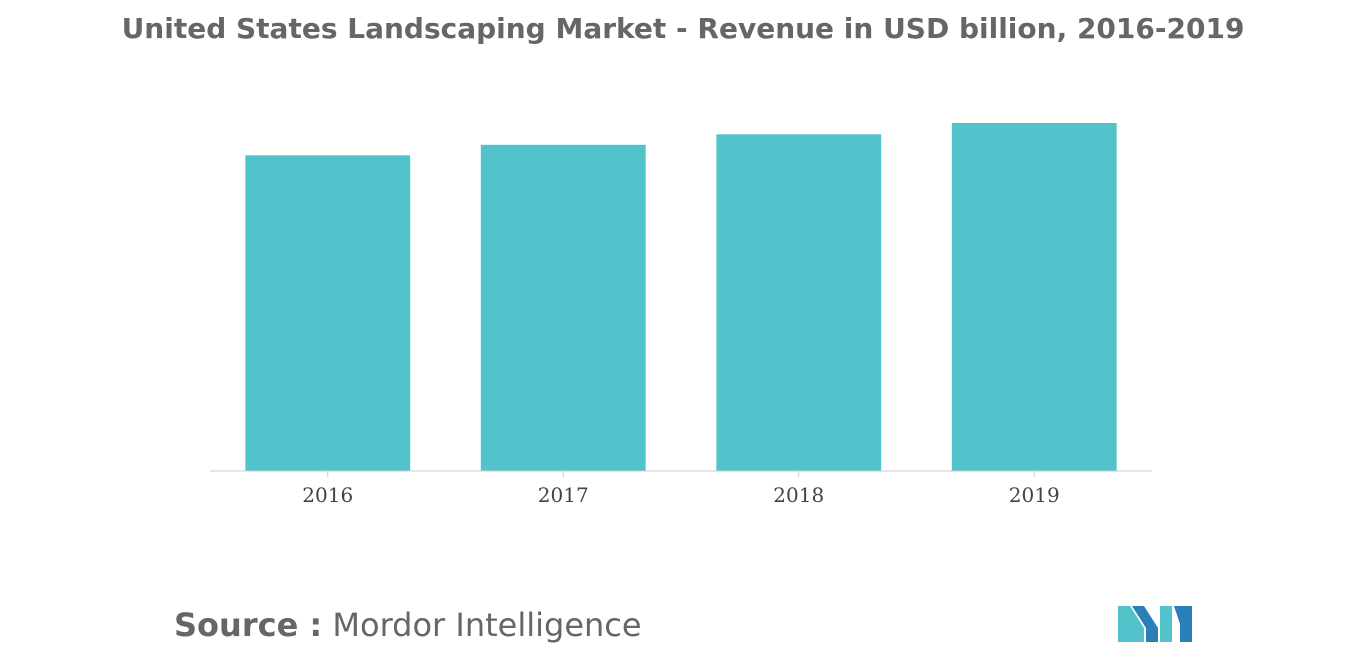  What do you see at coordinates (1034, 495) in the screenshot?
I see `x-tick-label-2019: 2019` at bounding box center [1034, 495].